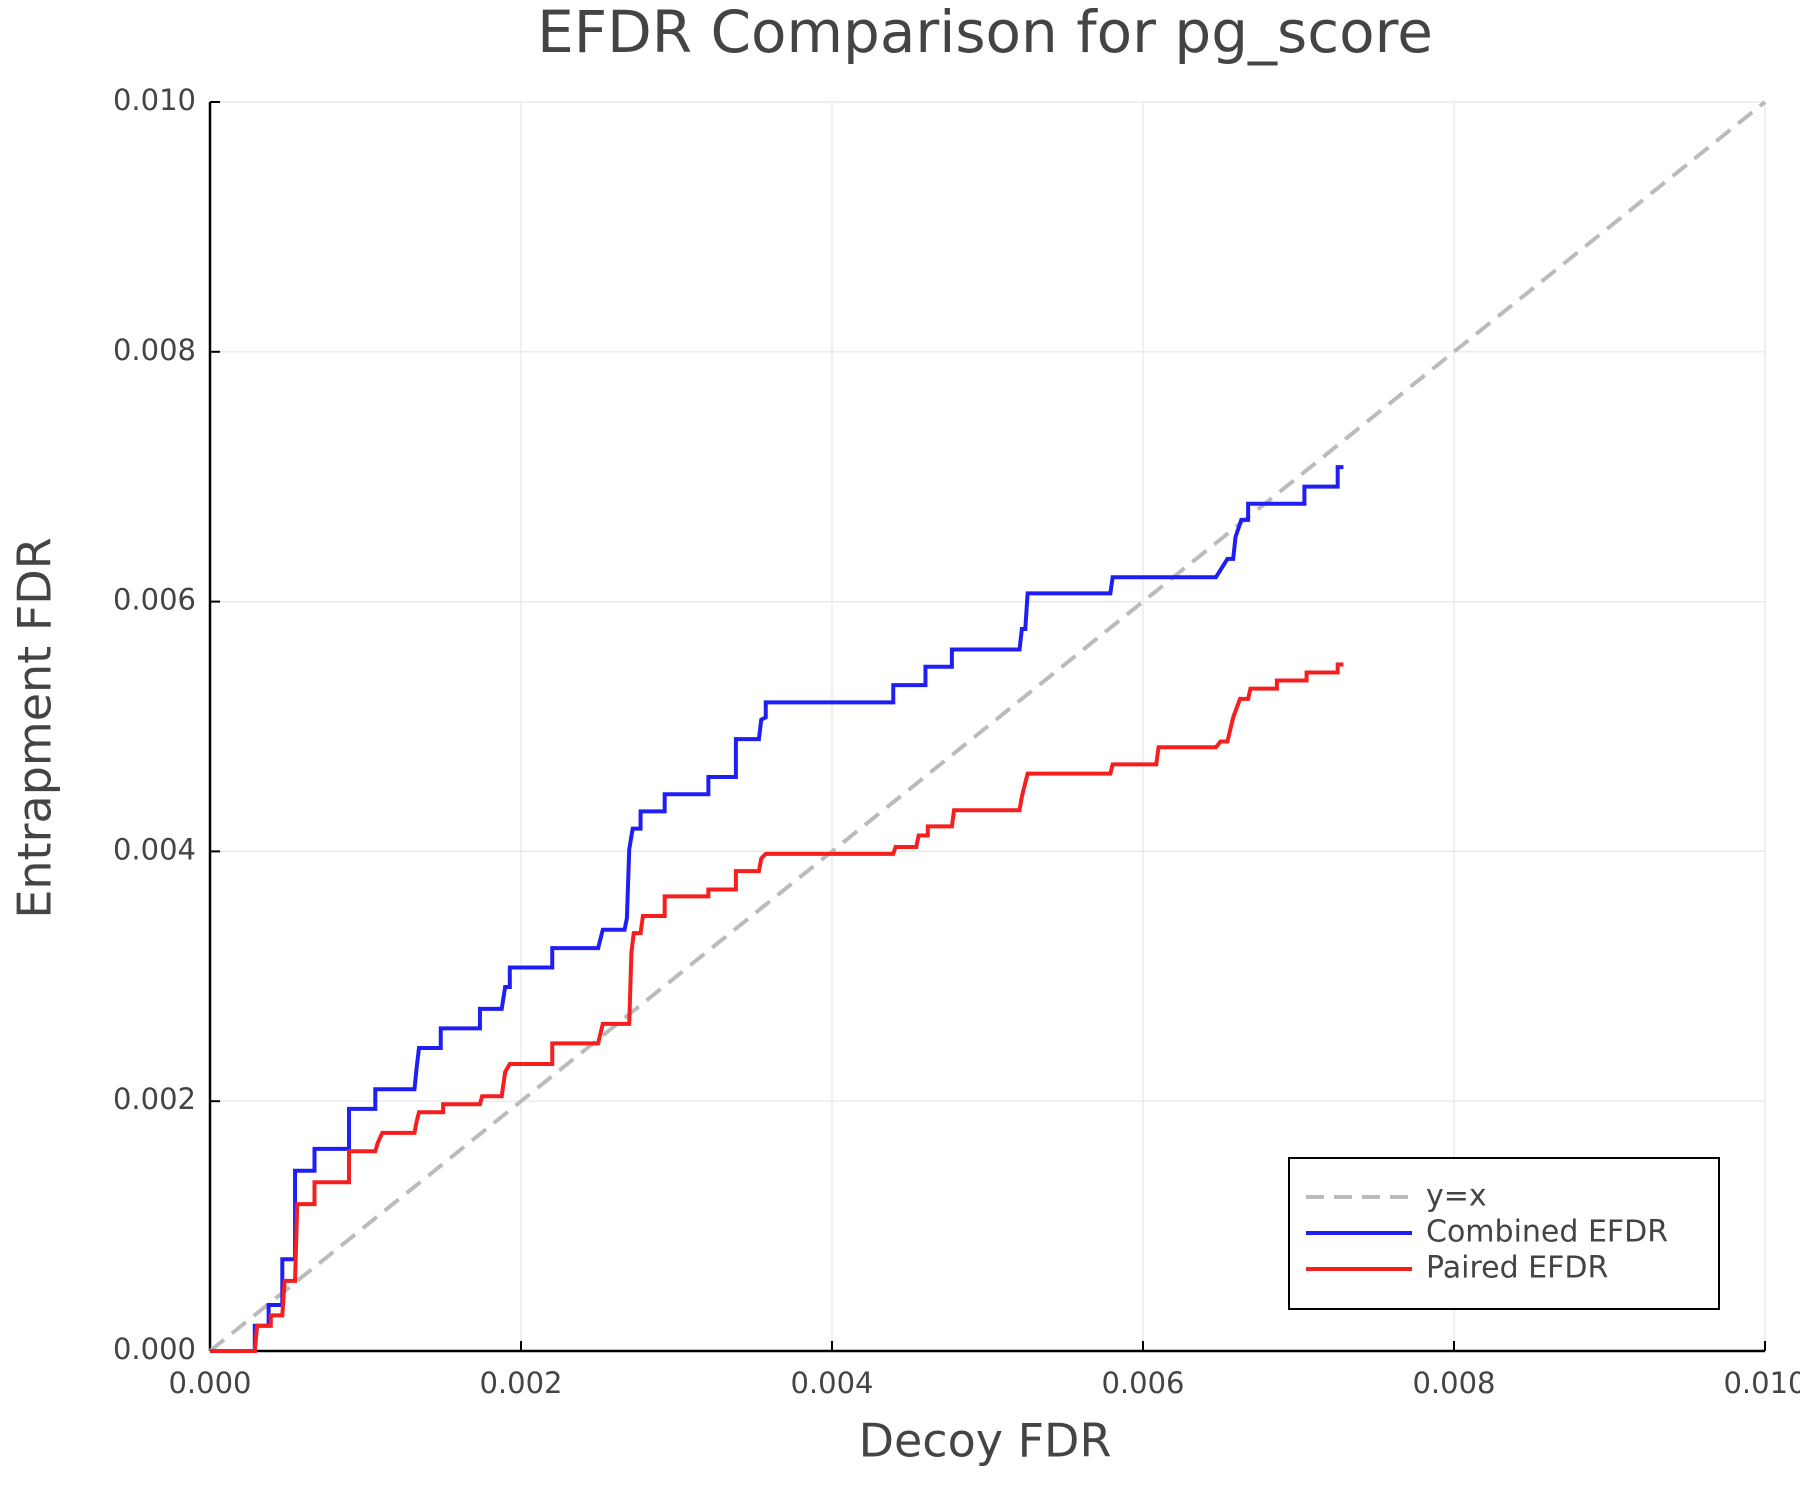 This screenshot has width=1800, height=1500. I want to click on chart-title: EFDR Comparison for pg_score, so click(985, 33).